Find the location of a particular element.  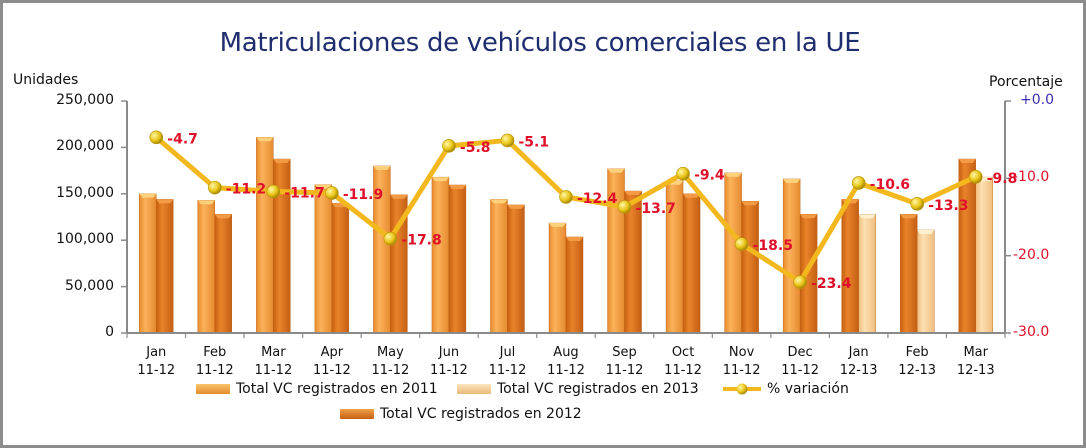

legend-label-2013: Total VC registrados en 2013 is located at coordinates (598, 389).